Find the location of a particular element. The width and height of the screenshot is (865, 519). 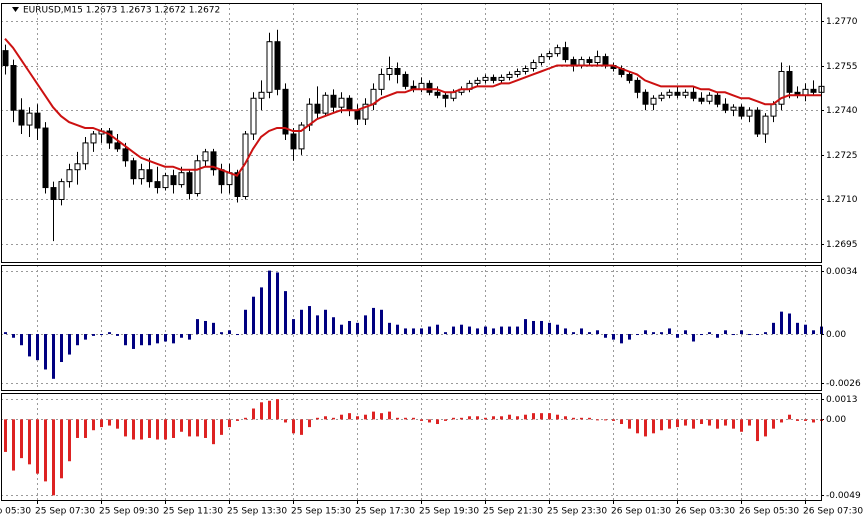

y-tick-label: 1.2755 is located at coordinates (842, 67).